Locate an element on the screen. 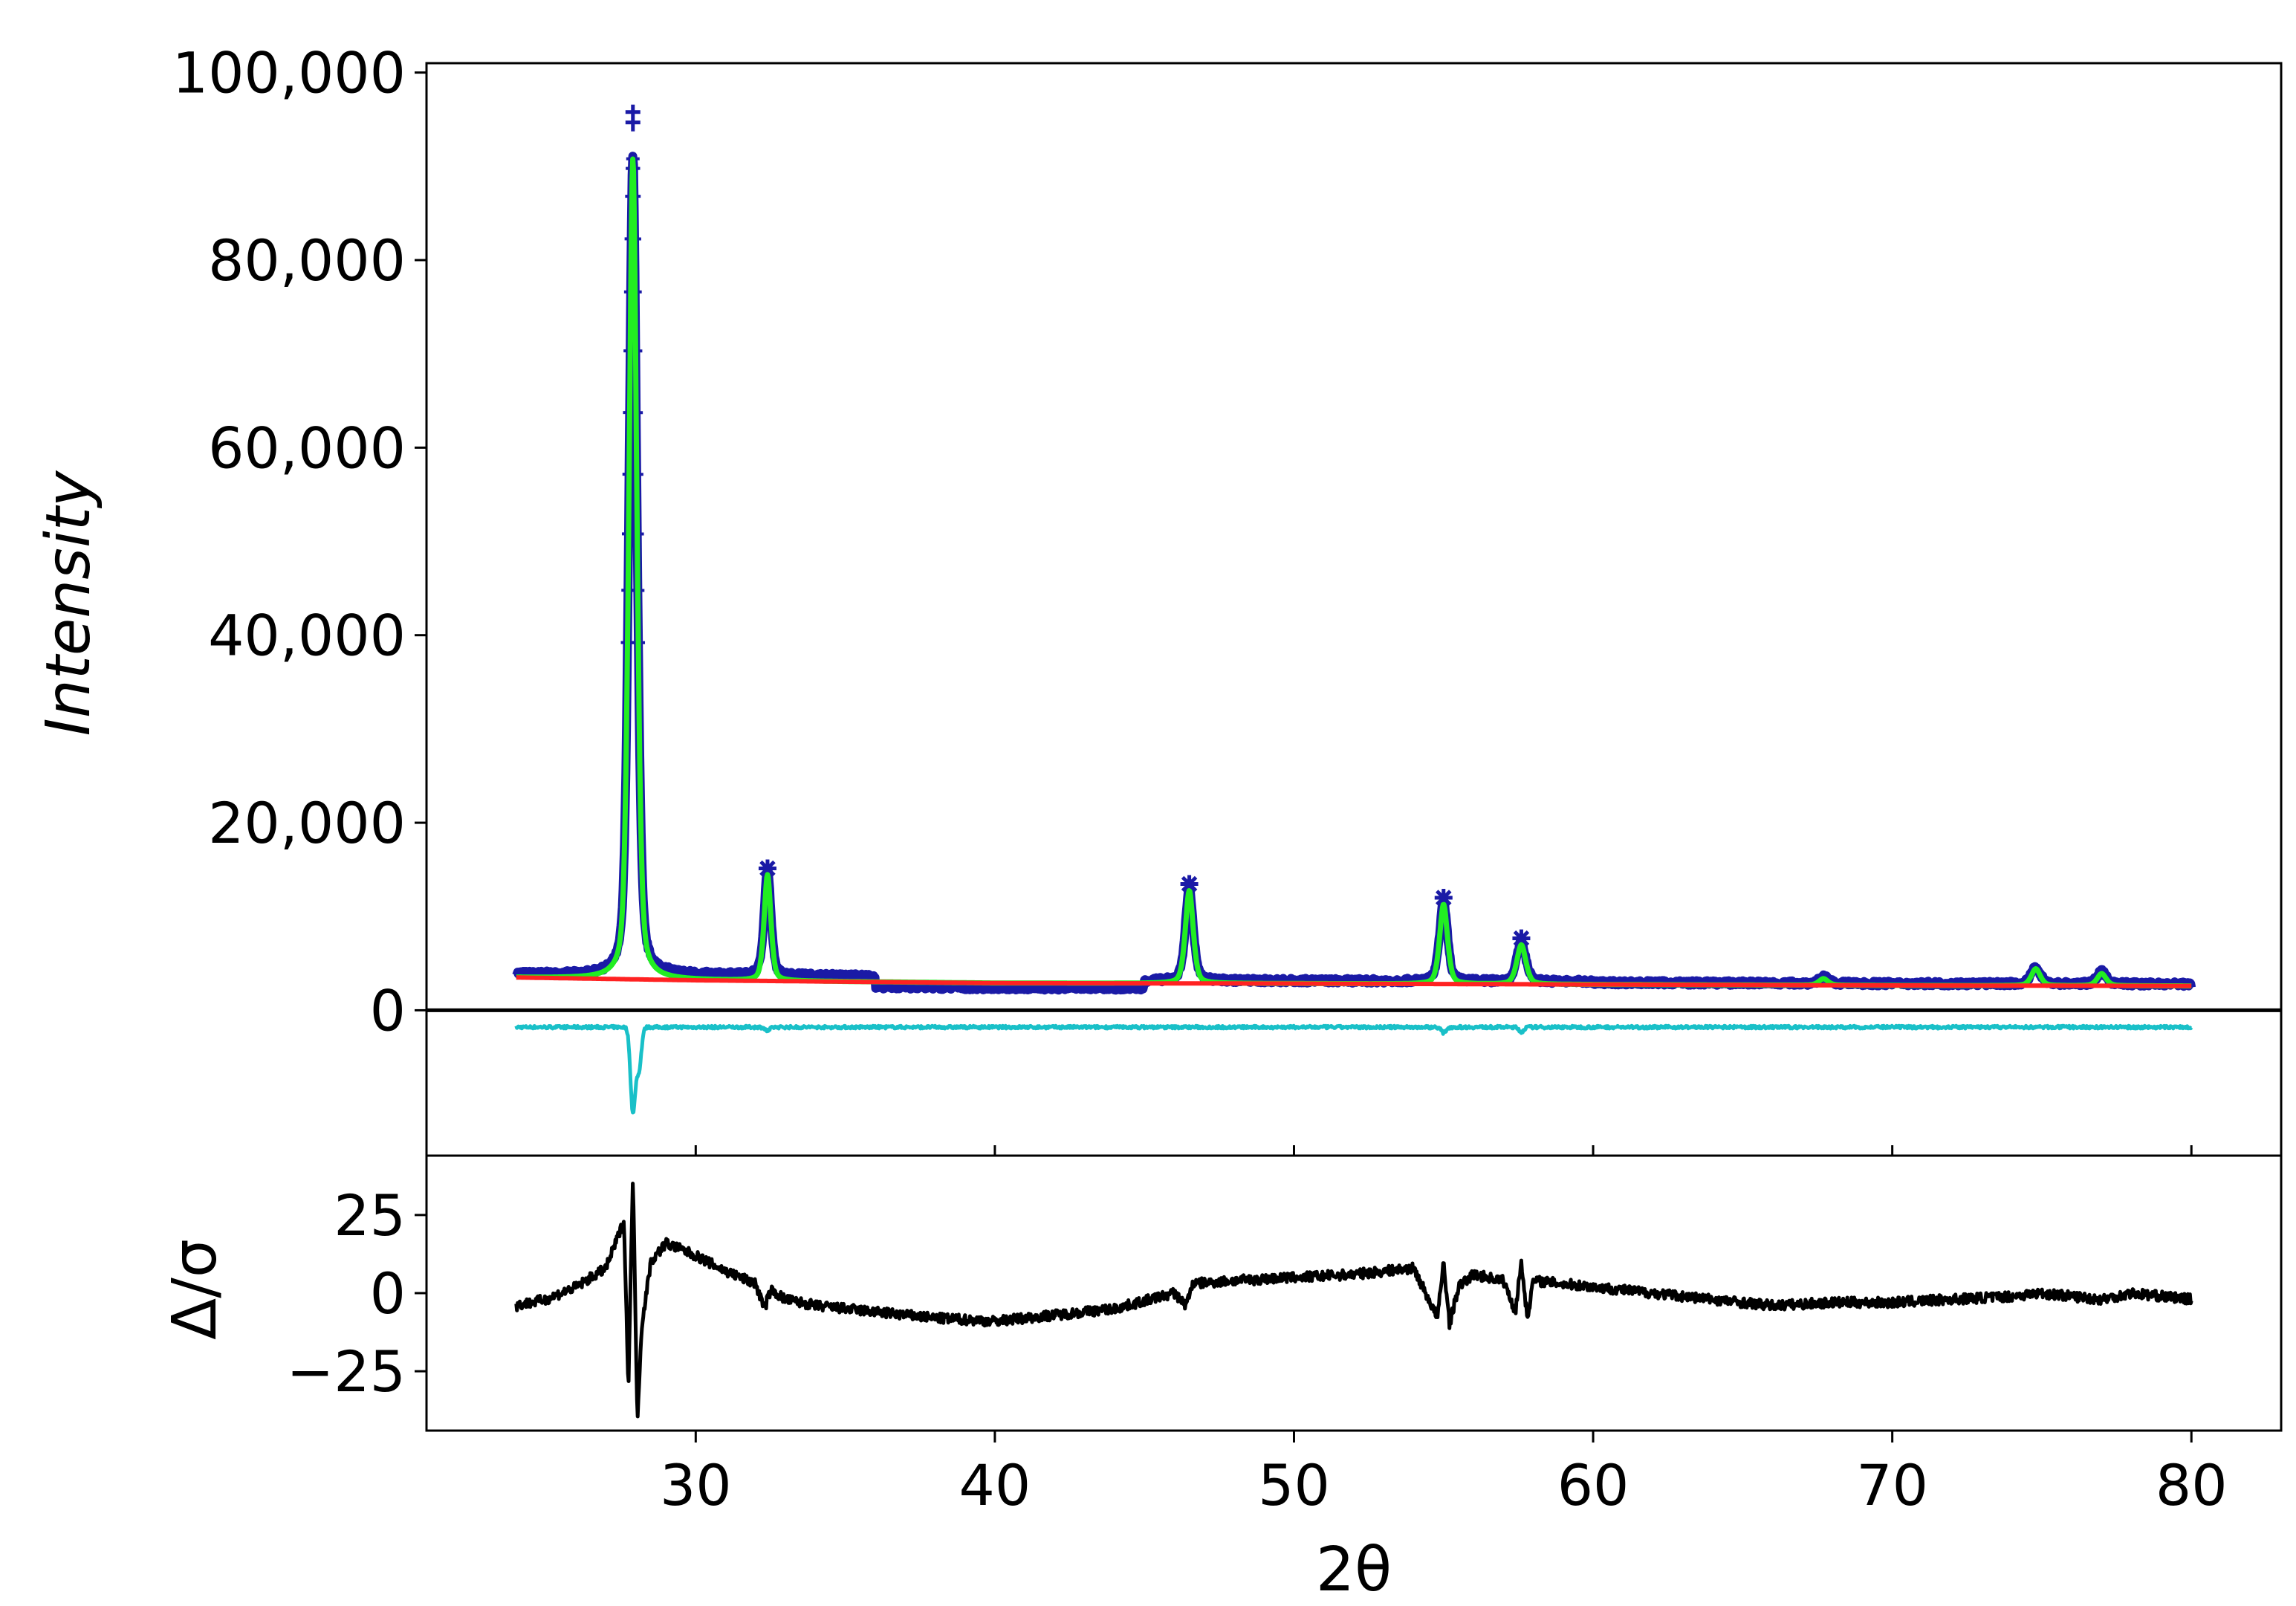  y-tick-label-bottom: 0 is located at coordinates (388, 1293).